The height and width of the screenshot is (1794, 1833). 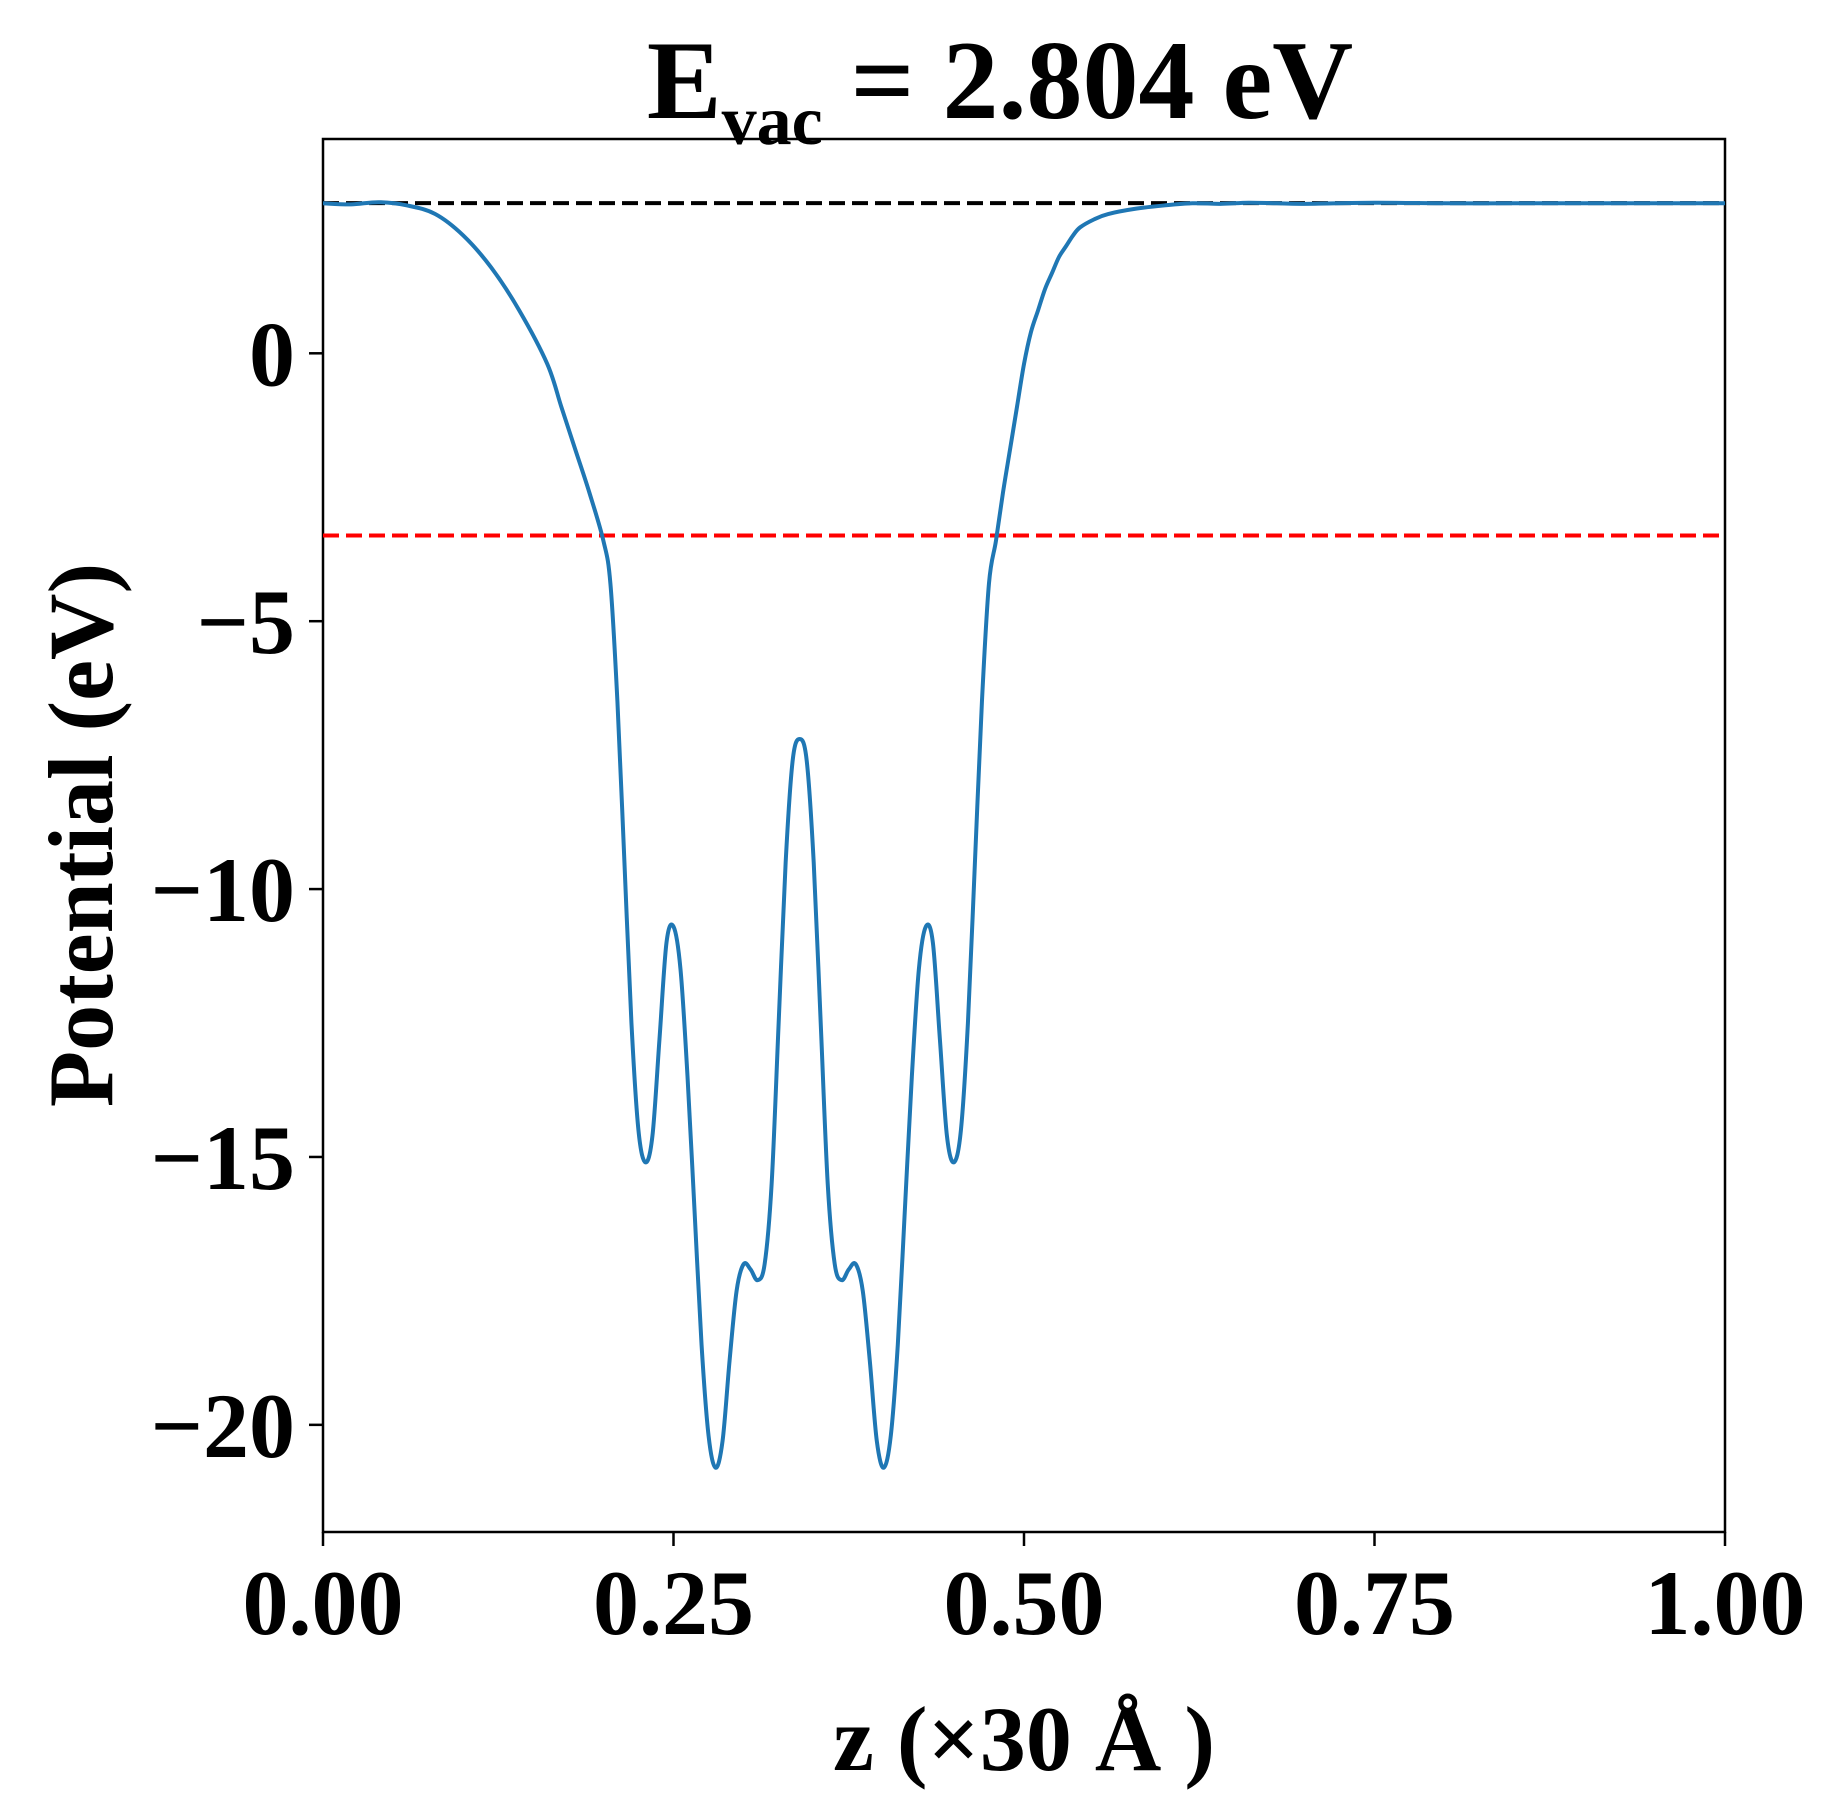 I want to click on chart-title-main: E, so click(x=684, y=81).